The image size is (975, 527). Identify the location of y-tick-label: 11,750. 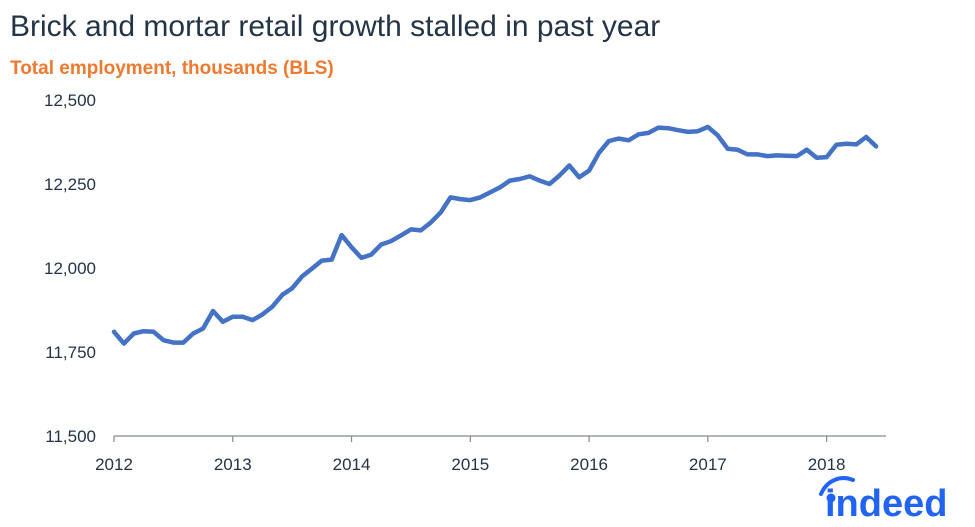
(70, 352).